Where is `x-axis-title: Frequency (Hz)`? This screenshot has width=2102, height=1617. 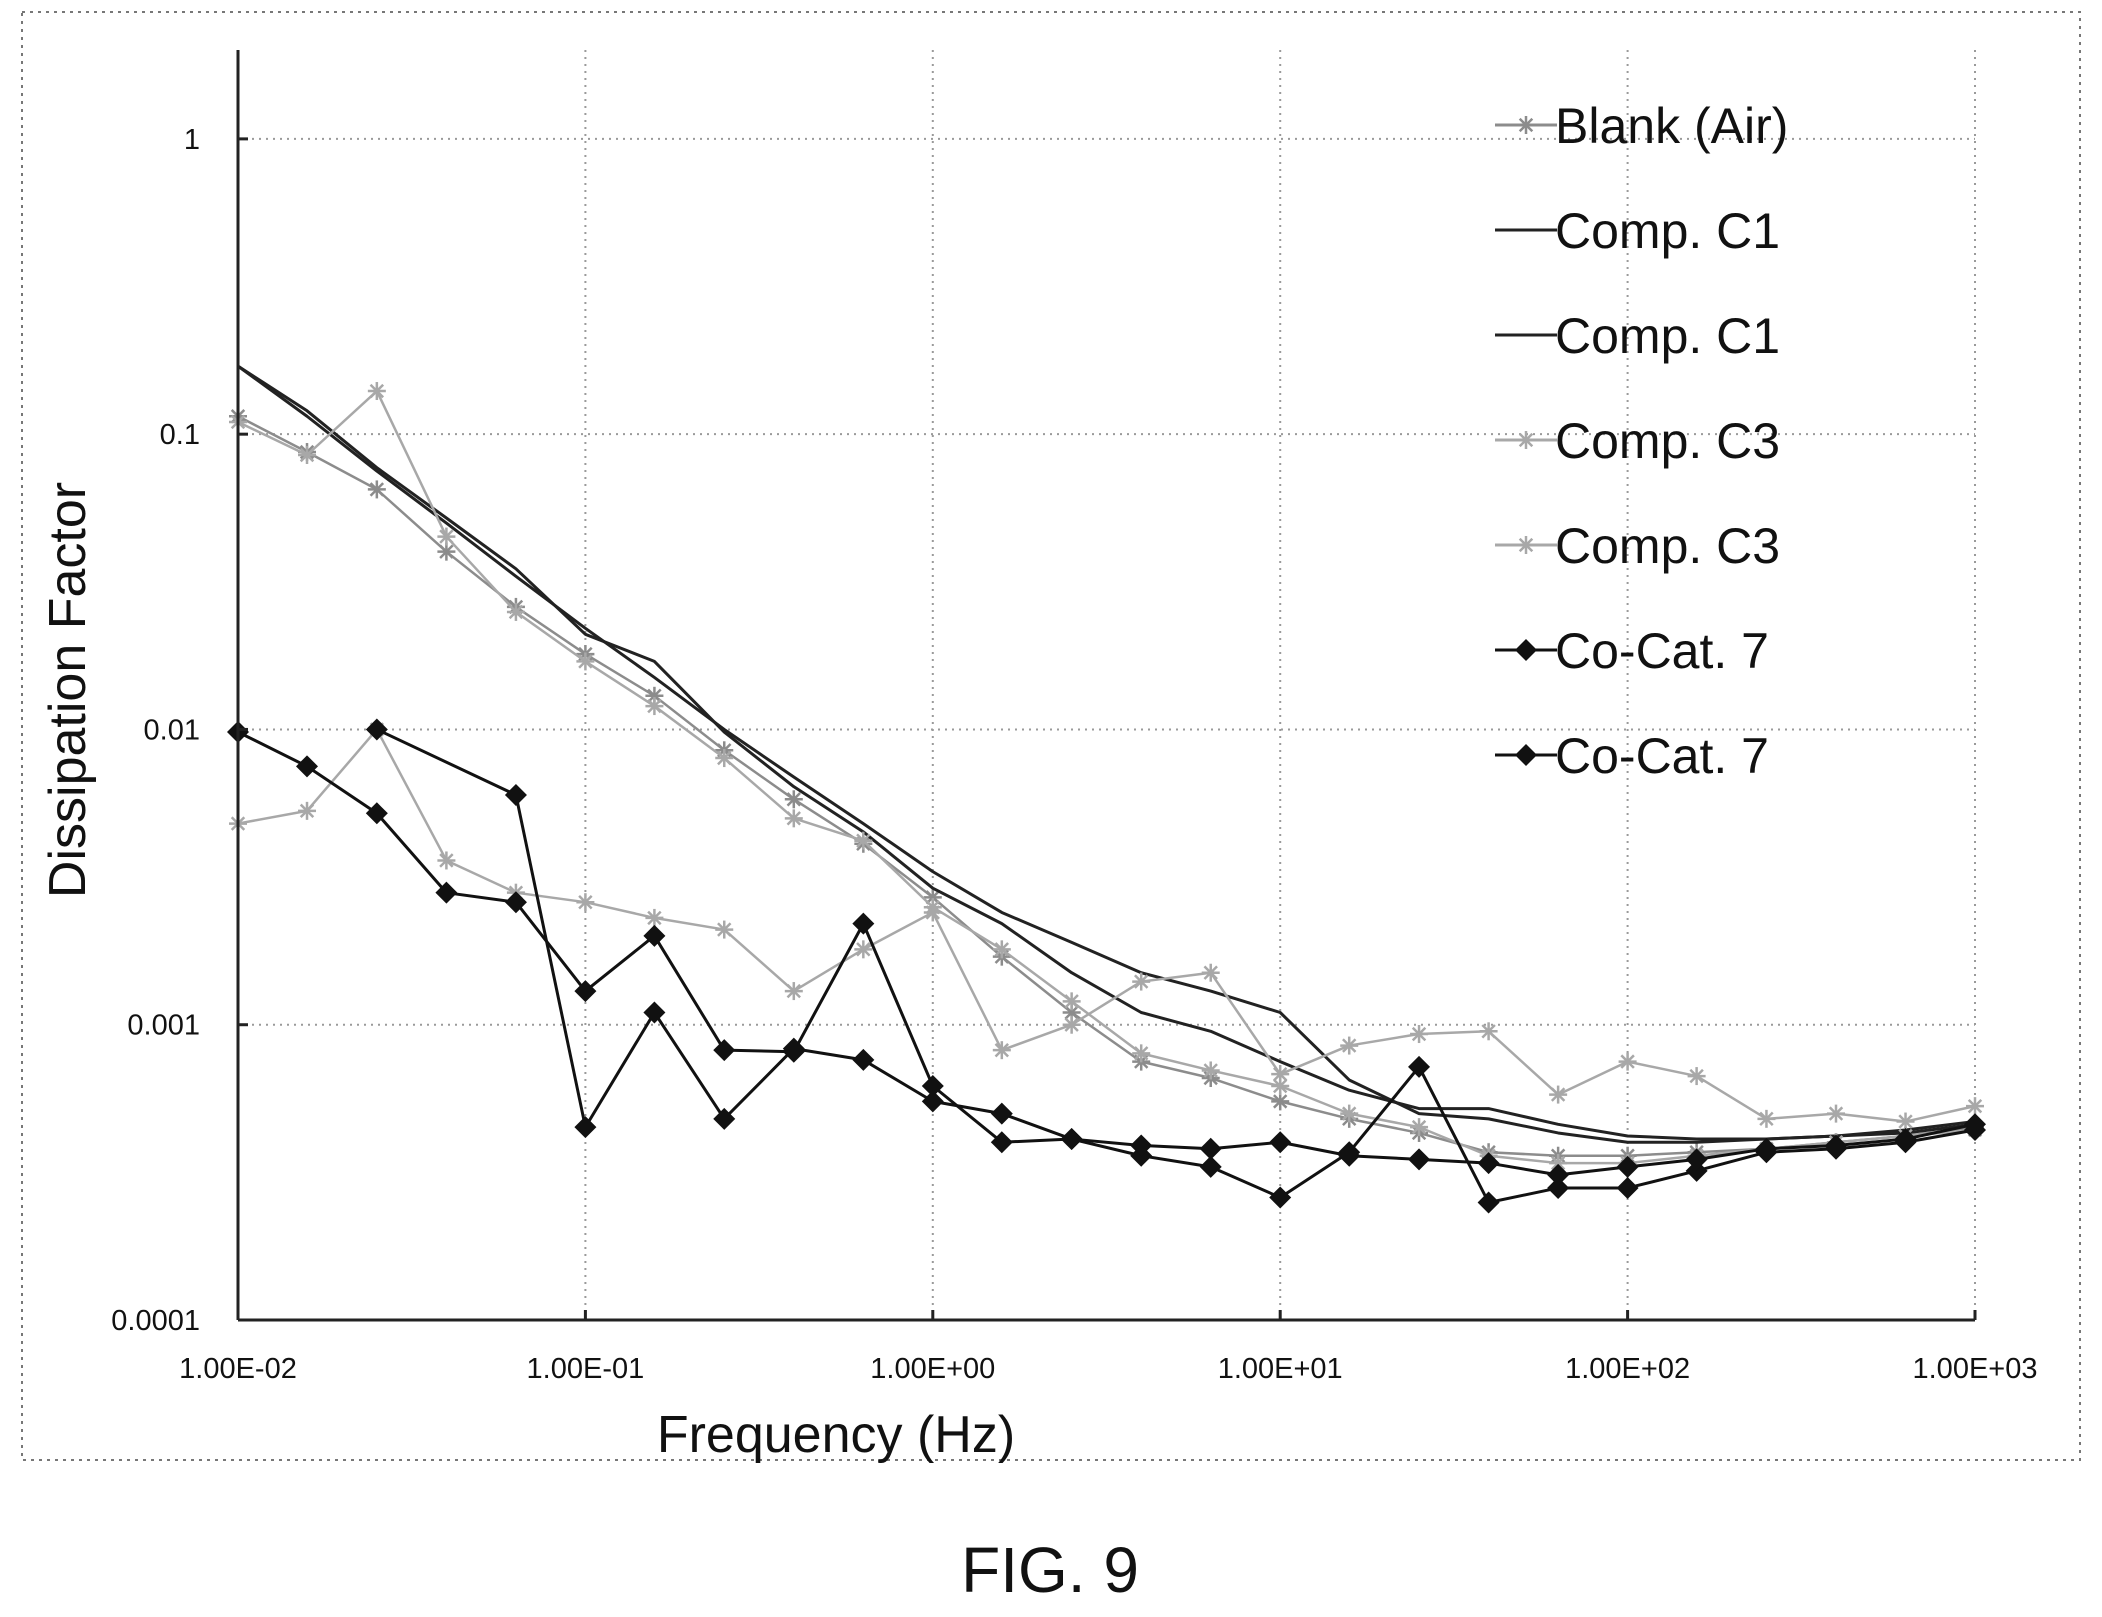 x-axis-title: Frequency (Hz) is located at coordinates (836, 1435).